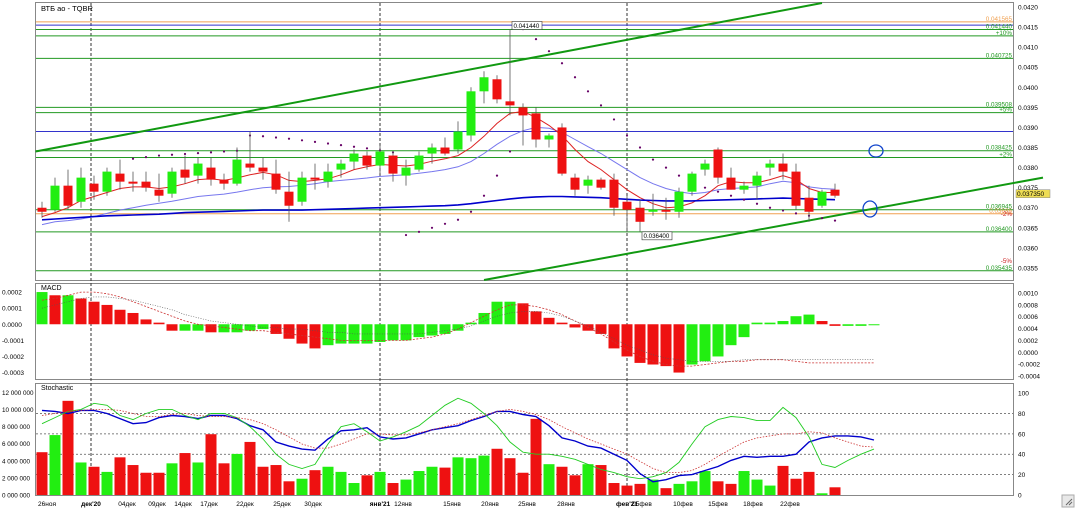 The width and height of the screenshot is (1077, 510). What do you see at coordinates (999, 268) in the screenshot?
I see `level-label: 0.035435` at bounding box center [999, 268].